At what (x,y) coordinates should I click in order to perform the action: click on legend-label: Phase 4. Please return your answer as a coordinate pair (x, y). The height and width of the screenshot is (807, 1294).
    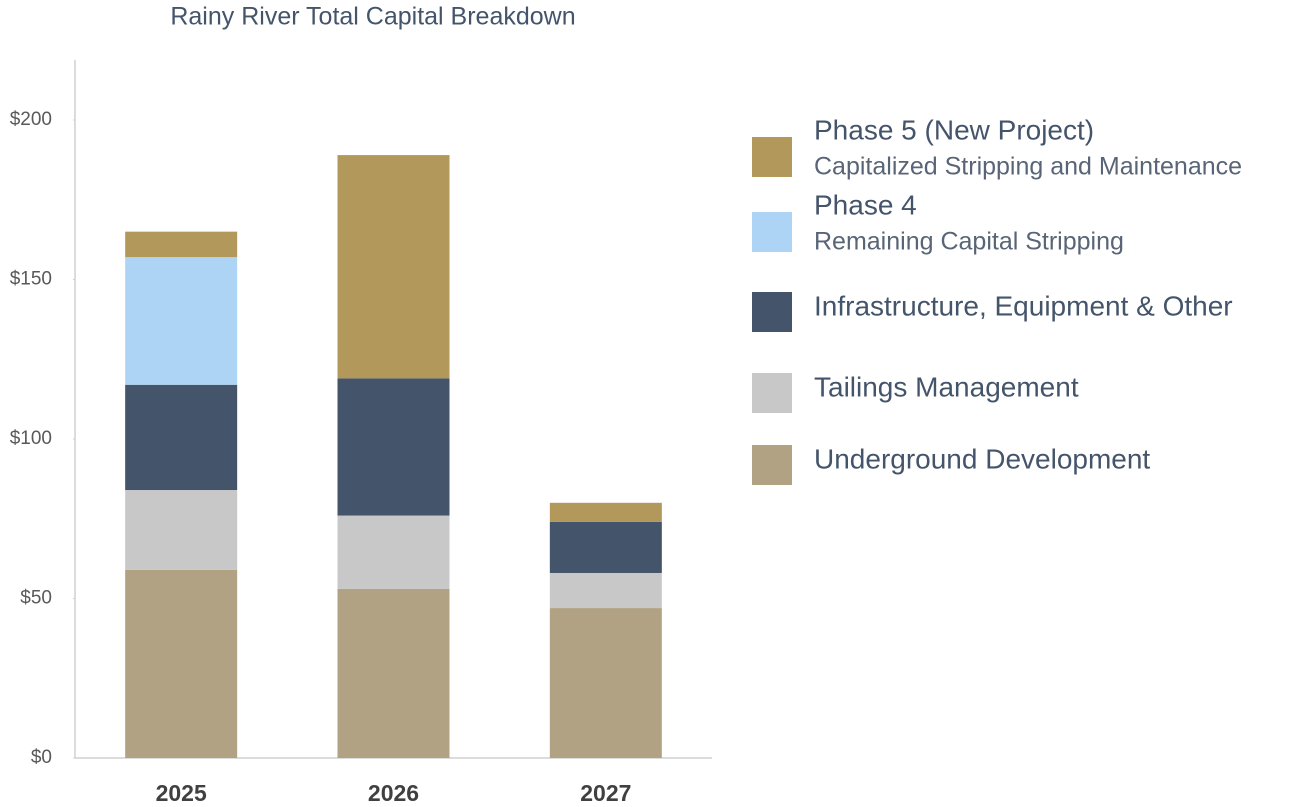
    Looking at the image, I should click on (865, 204).